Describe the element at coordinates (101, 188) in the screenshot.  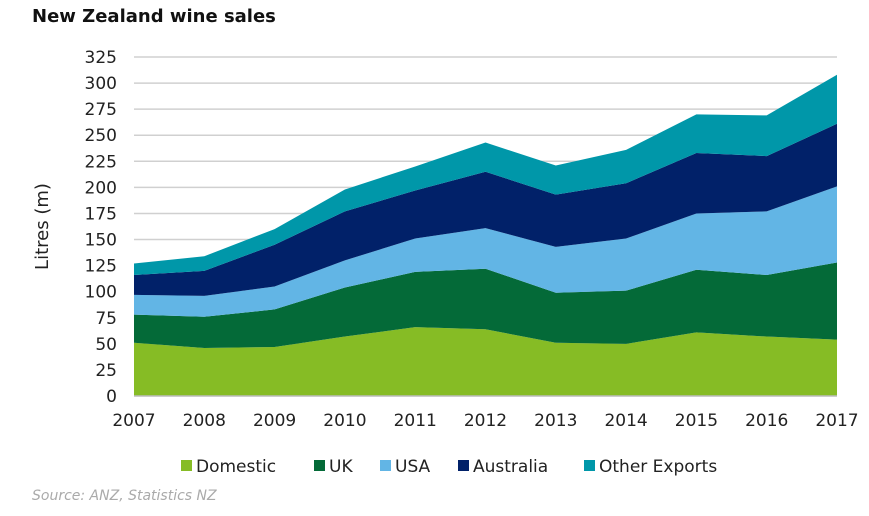
I see `y-tick-label: 200` at that location.